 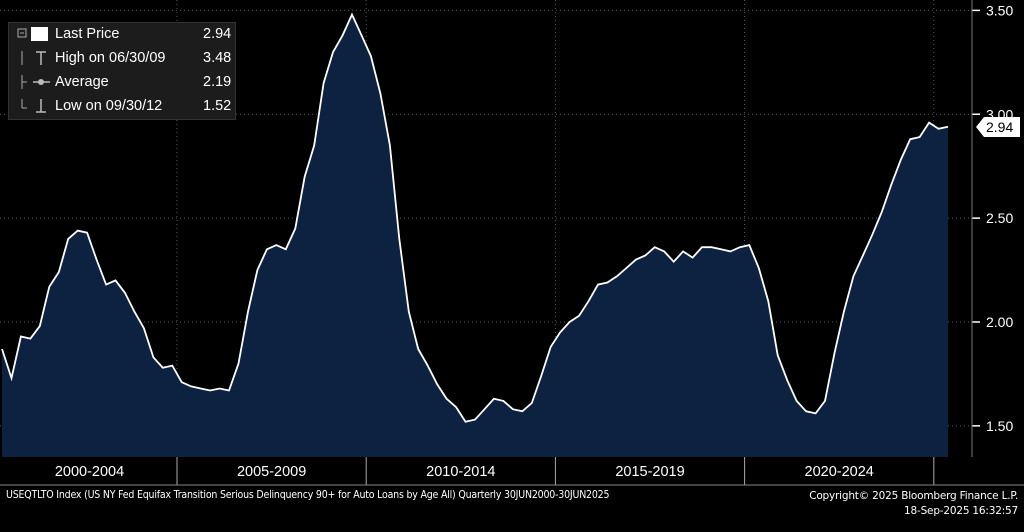 What do you see at coordinates (999, 322) in the screenshot?
I see `y-tick-label: 2.00` at bounding box center [999, 322].